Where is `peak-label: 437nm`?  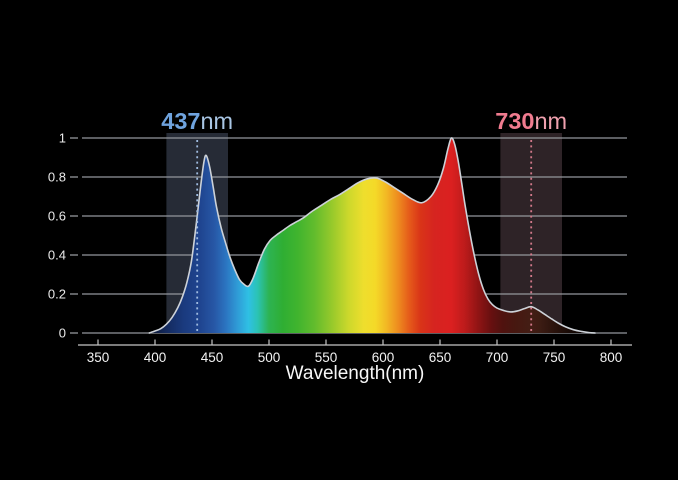
peak-label: 437nm is located at coordinates (197, 121).